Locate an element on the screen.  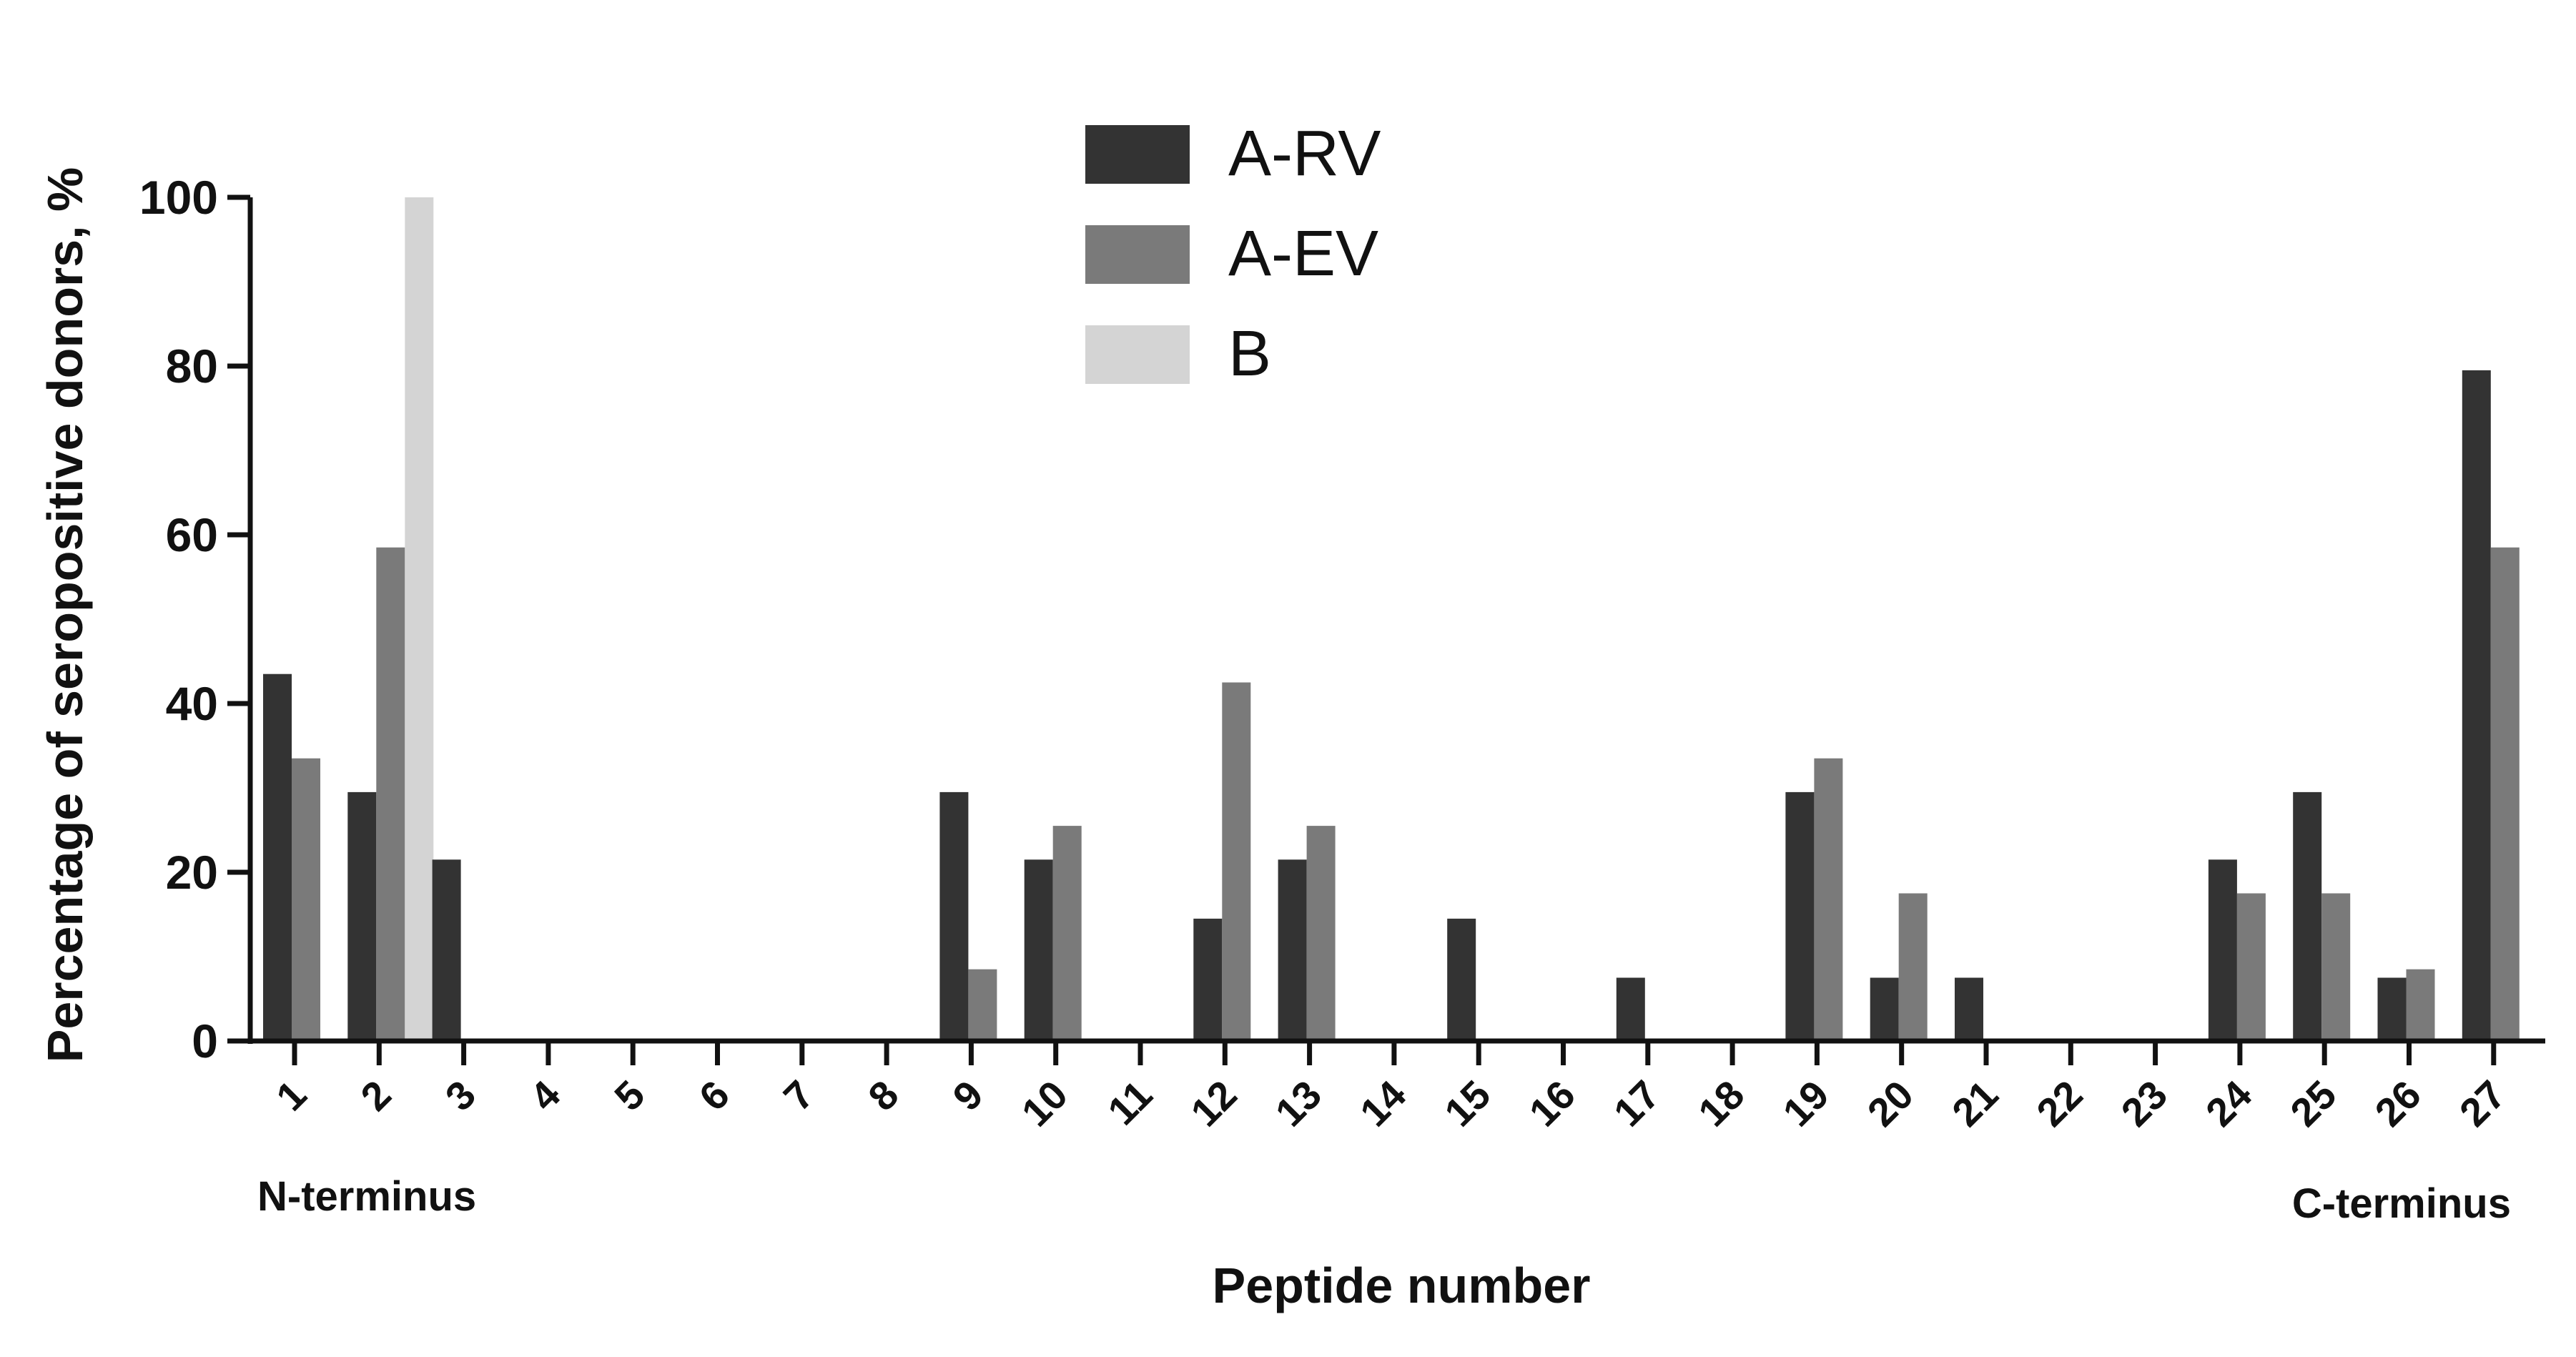
x-tick-label: 17 is located at coordinates (1637, 1104).